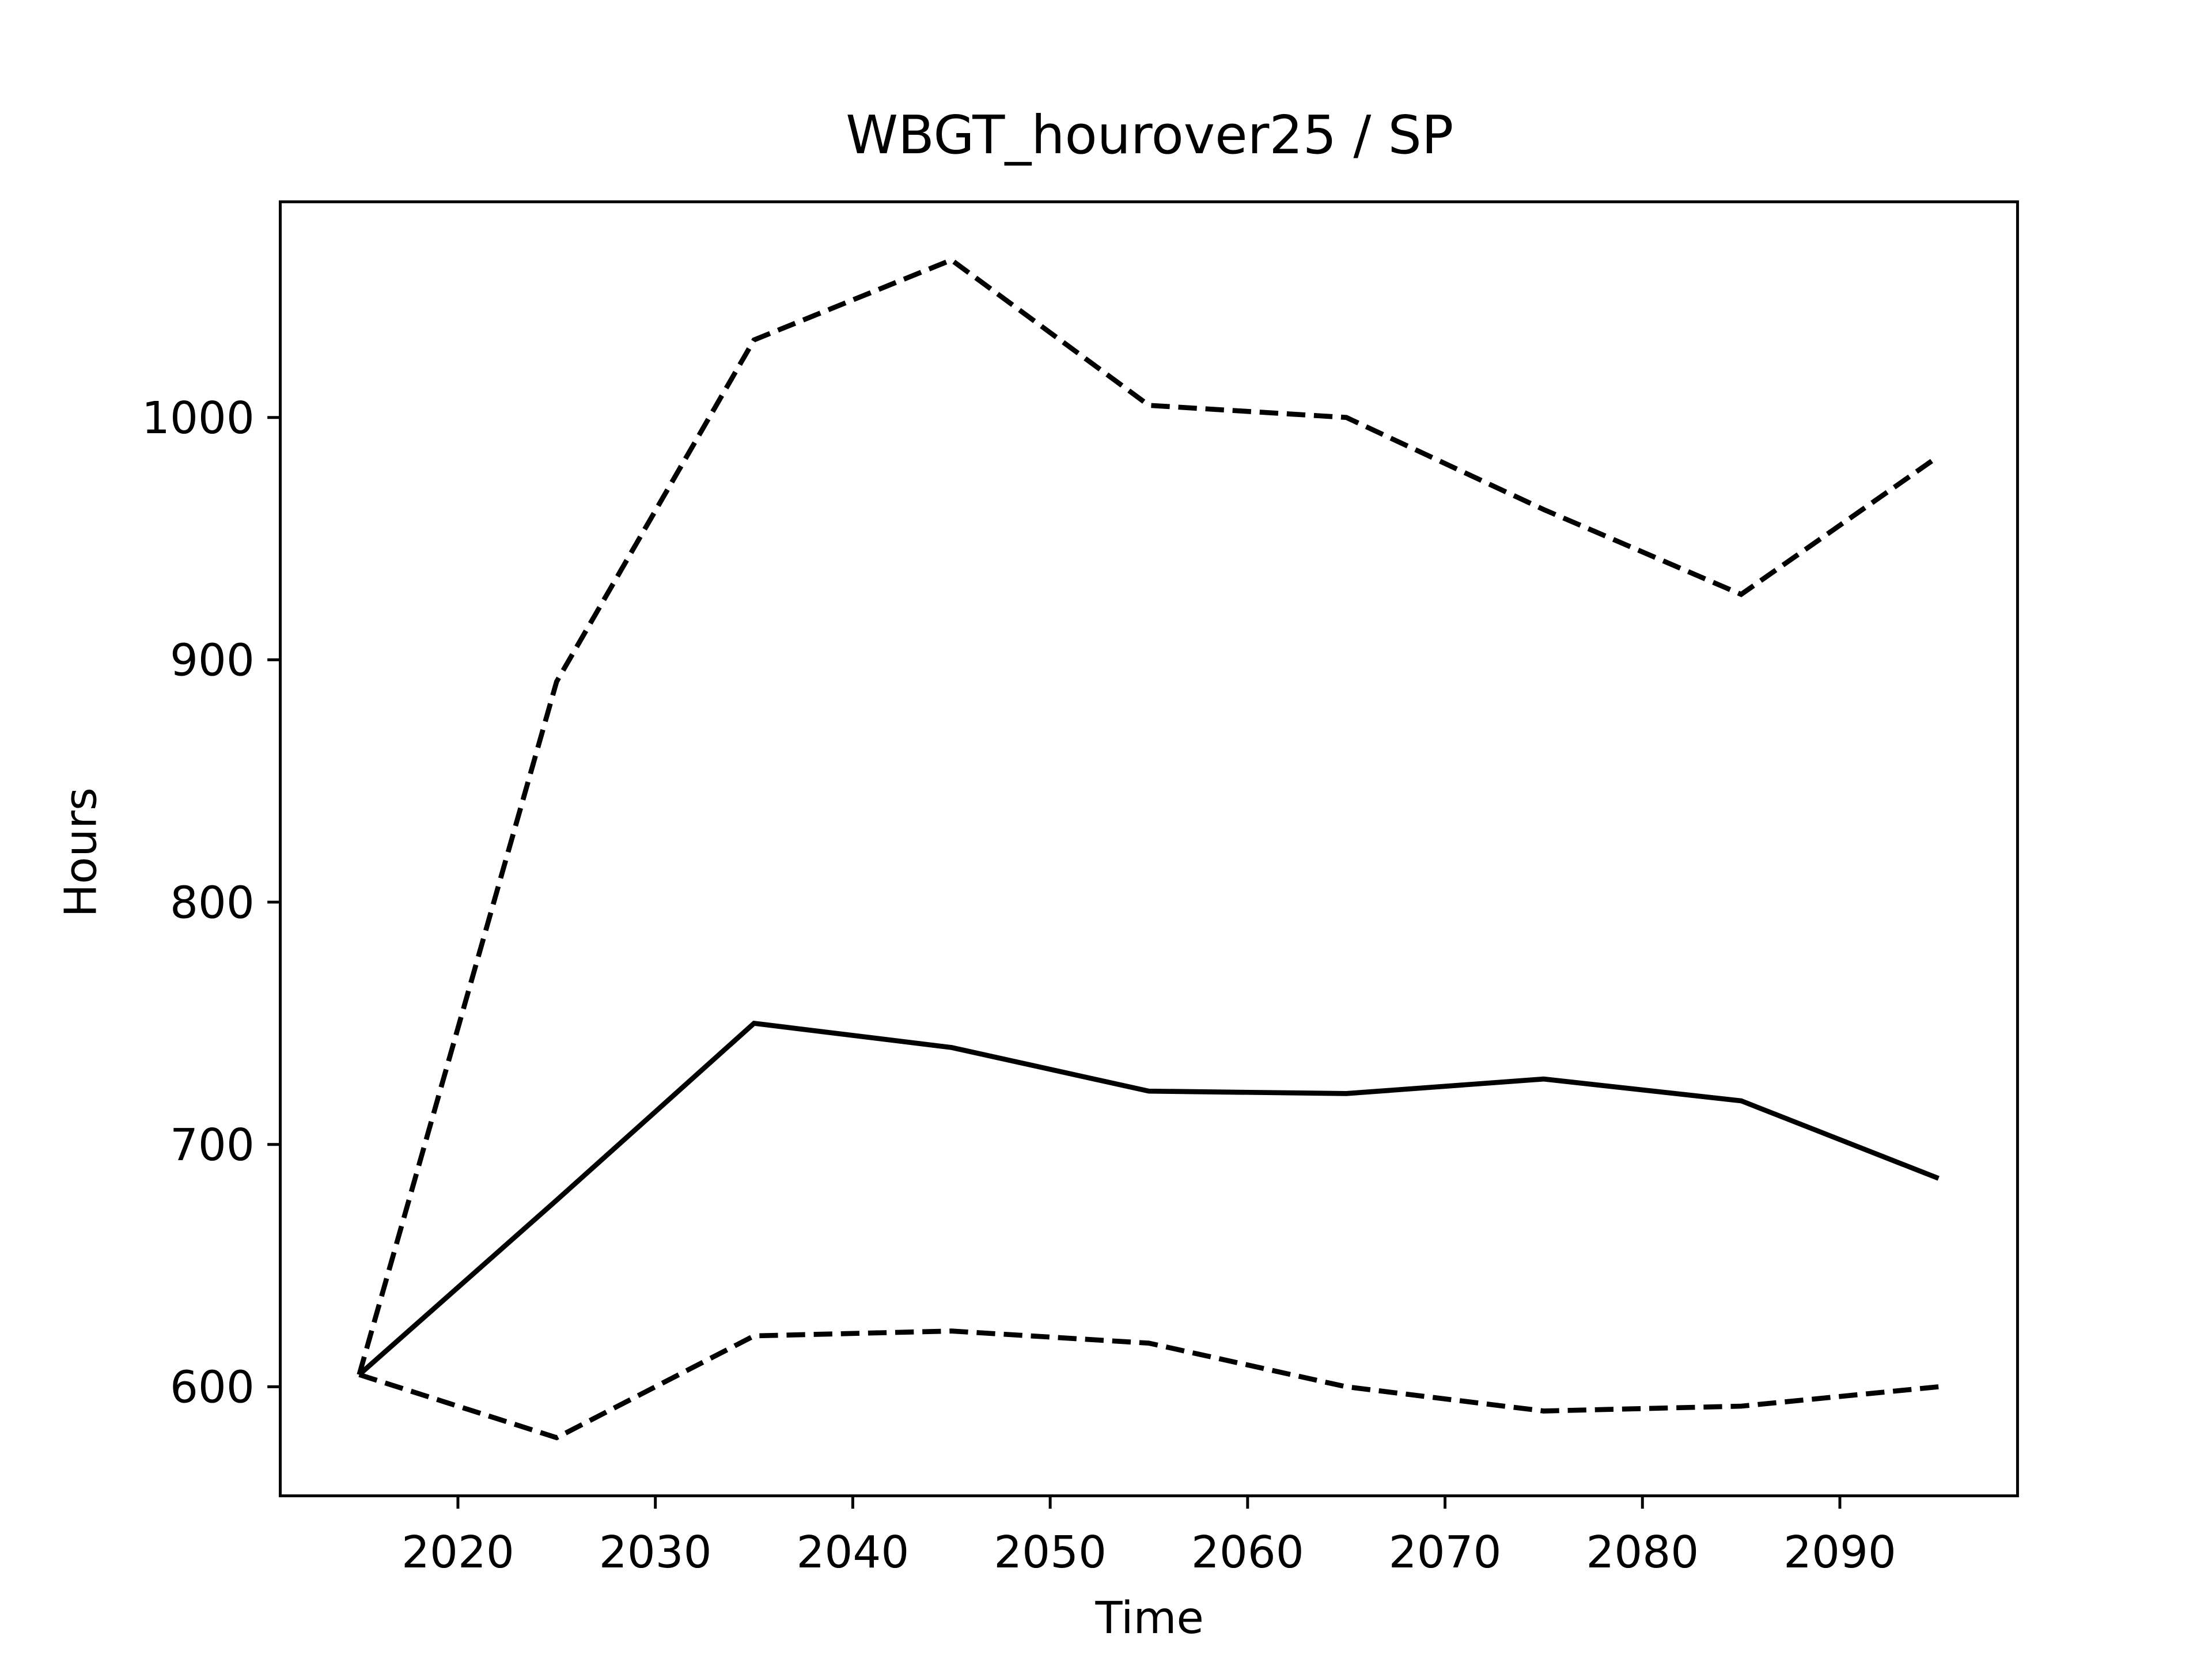  Describe the element at coordinates (212, 1145) in the screenshot. I see `y-tick-label: 700` at that location.